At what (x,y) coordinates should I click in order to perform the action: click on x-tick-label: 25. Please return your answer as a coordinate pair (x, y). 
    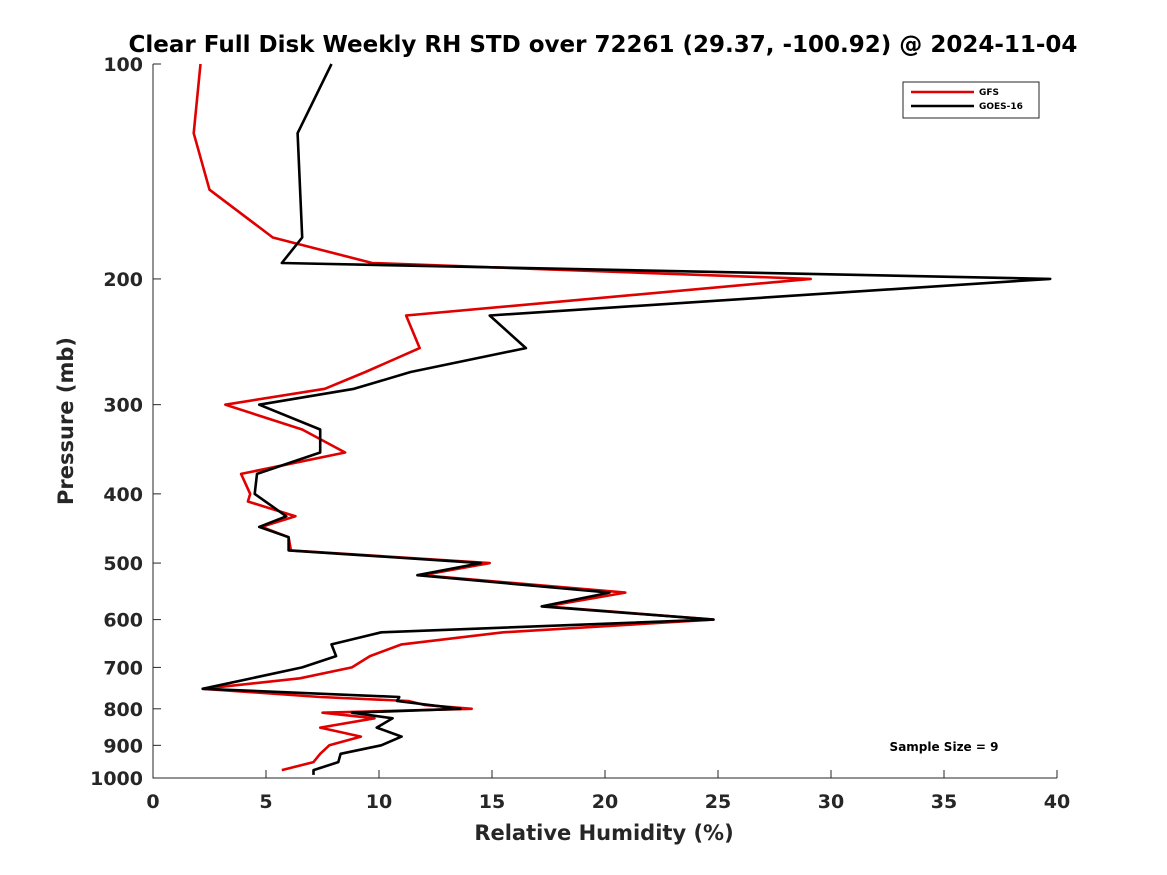
    Looking at the image, I should click on (718, 802).